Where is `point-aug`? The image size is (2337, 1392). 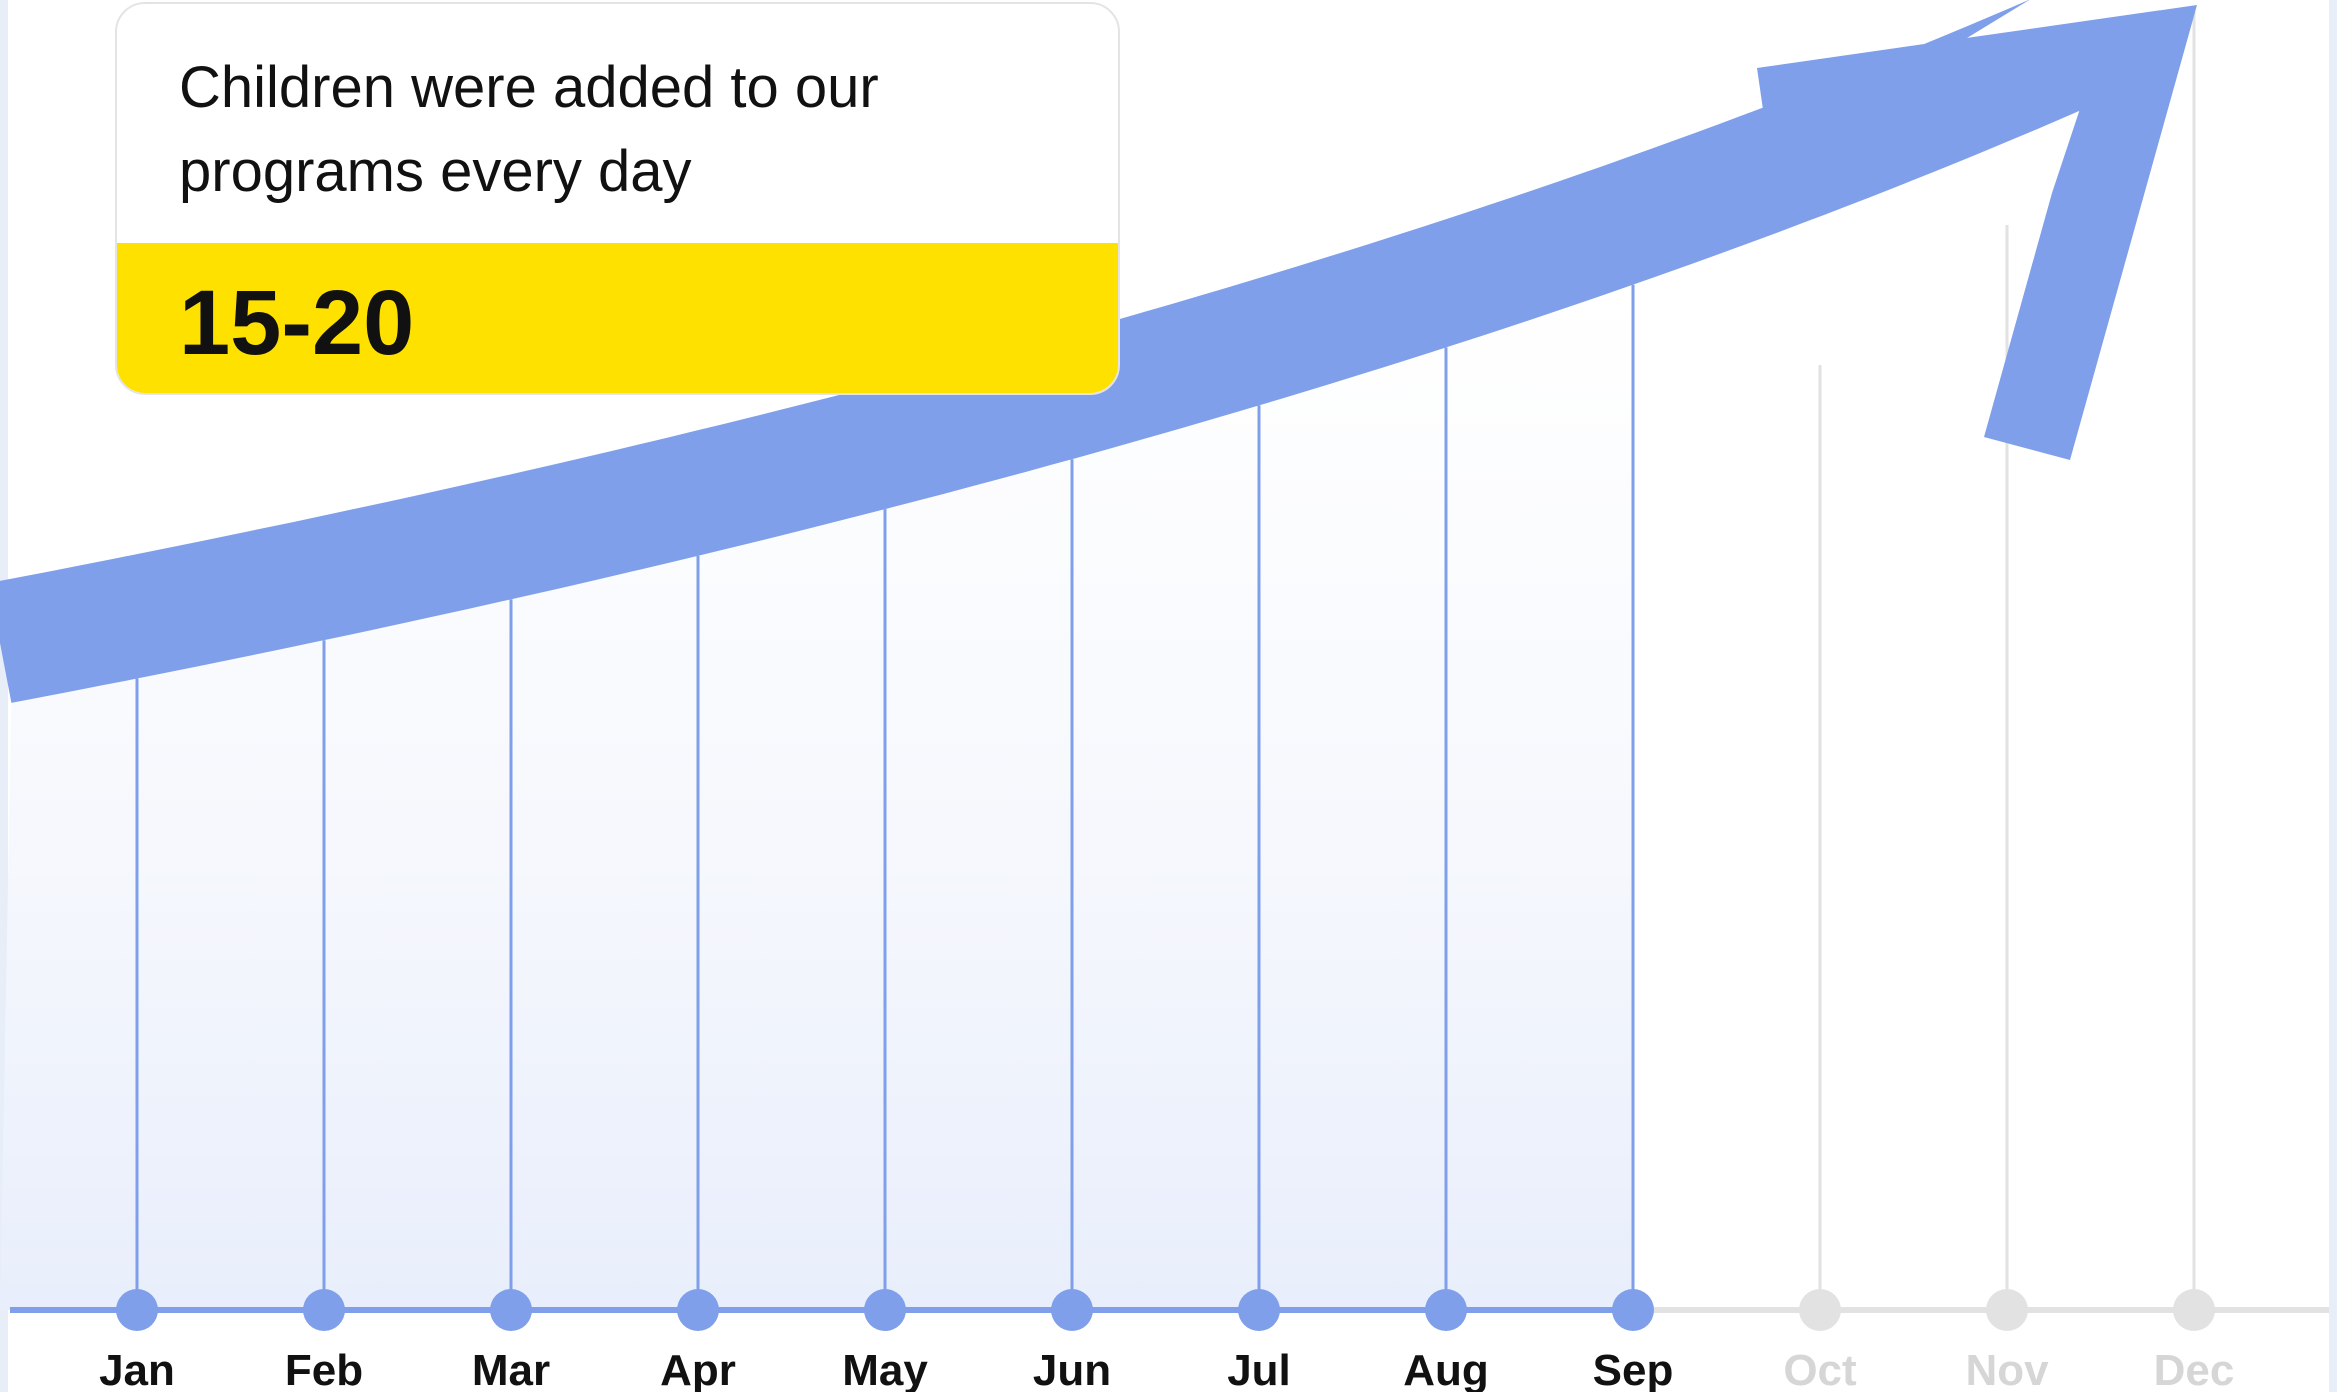
point-aug is located at coordinates (1446, 1310).